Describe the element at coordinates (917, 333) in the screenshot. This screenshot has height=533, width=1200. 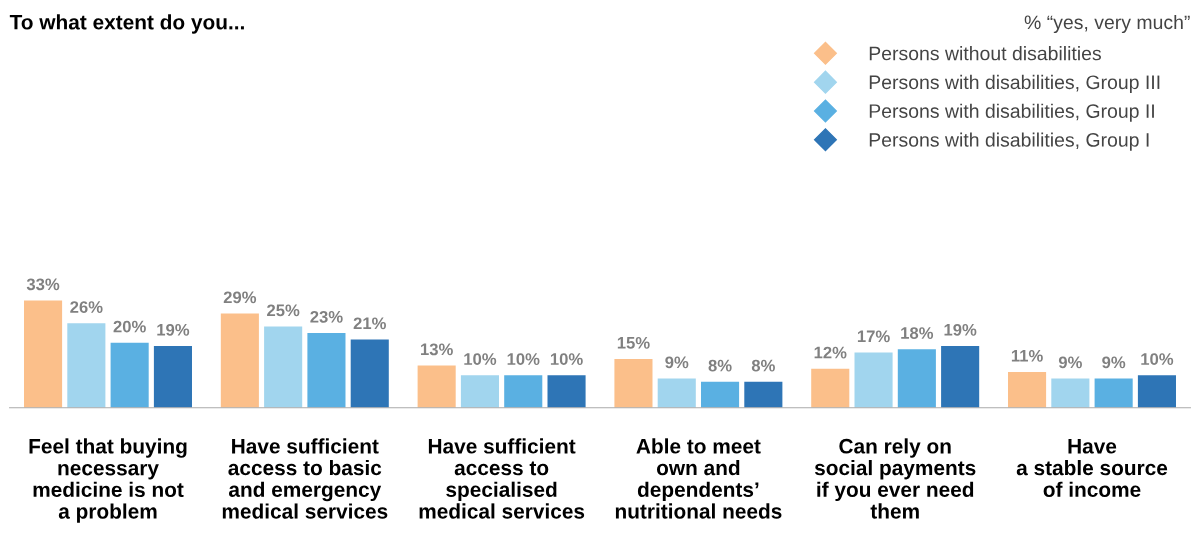
I see `data-label: 18%` at that location.